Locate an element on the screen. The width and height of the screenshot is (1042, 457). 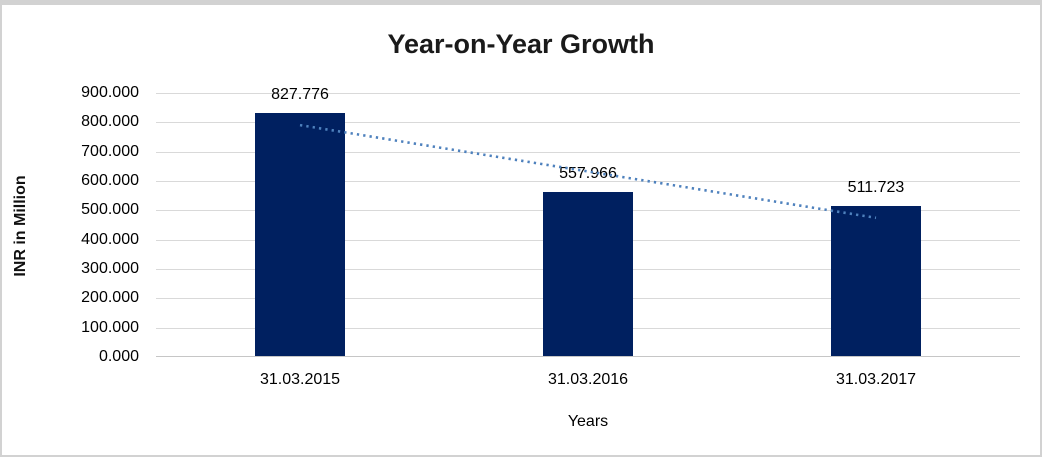
y-tick-label: 100.000 is located at coordinates (110, 327).